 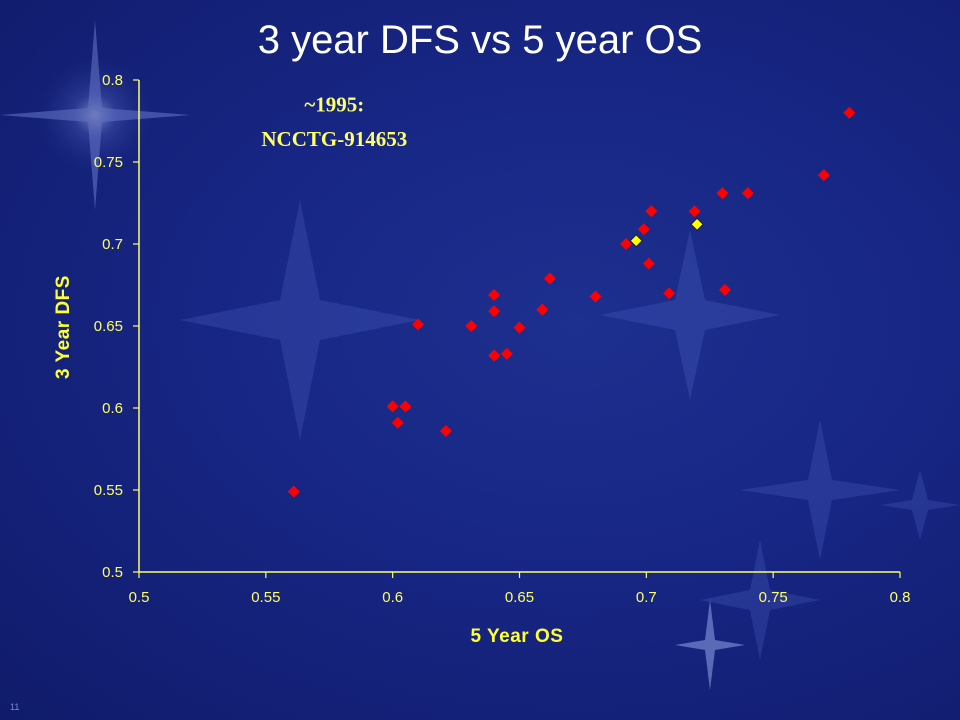 What do you see at coordinates (112, 80) in the screenshot?
I see `y-tick-label: 0.8` at bounding box center [112, 80].